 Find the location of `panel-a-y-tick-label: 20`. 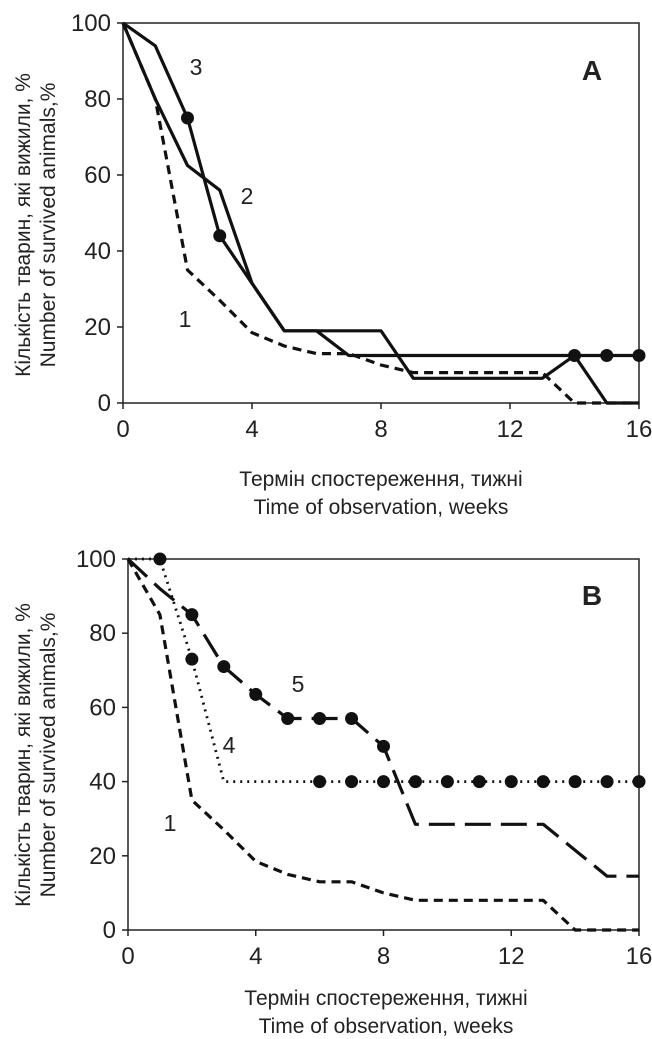

panel-a-y-tick-label: 20 is located at coordinates (97, 327).